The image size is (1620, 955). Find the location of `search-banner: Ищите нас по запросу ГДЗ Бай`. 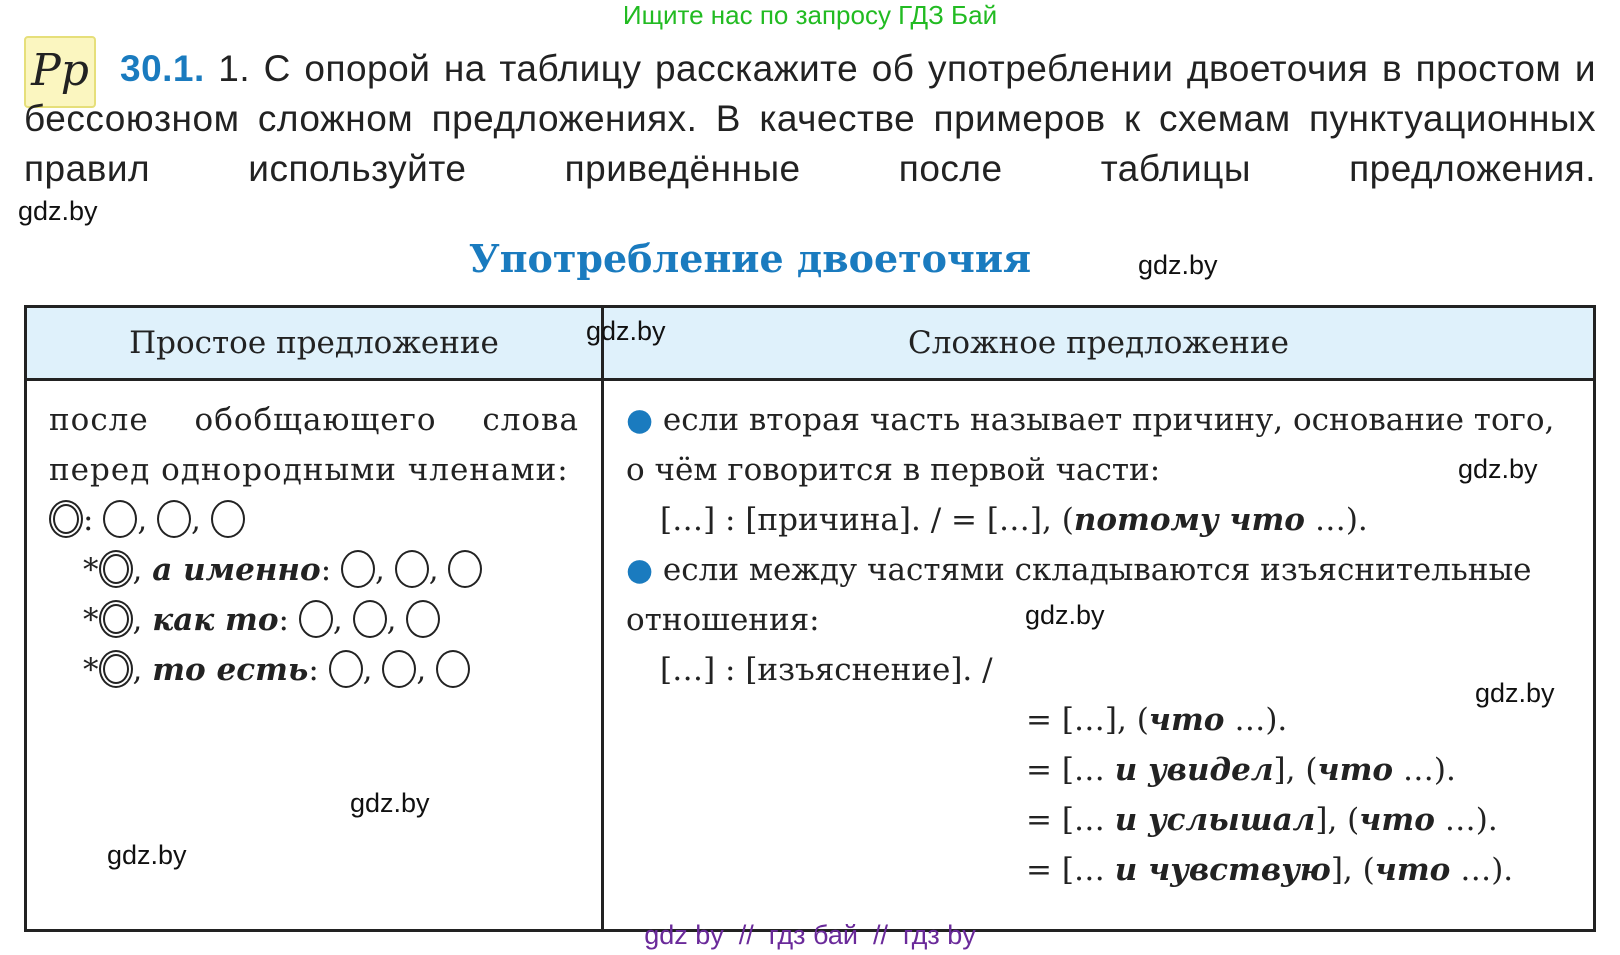

search-banner: Ищите нас по запросу ГДЗ Бай is located at coordinates (810, 15).